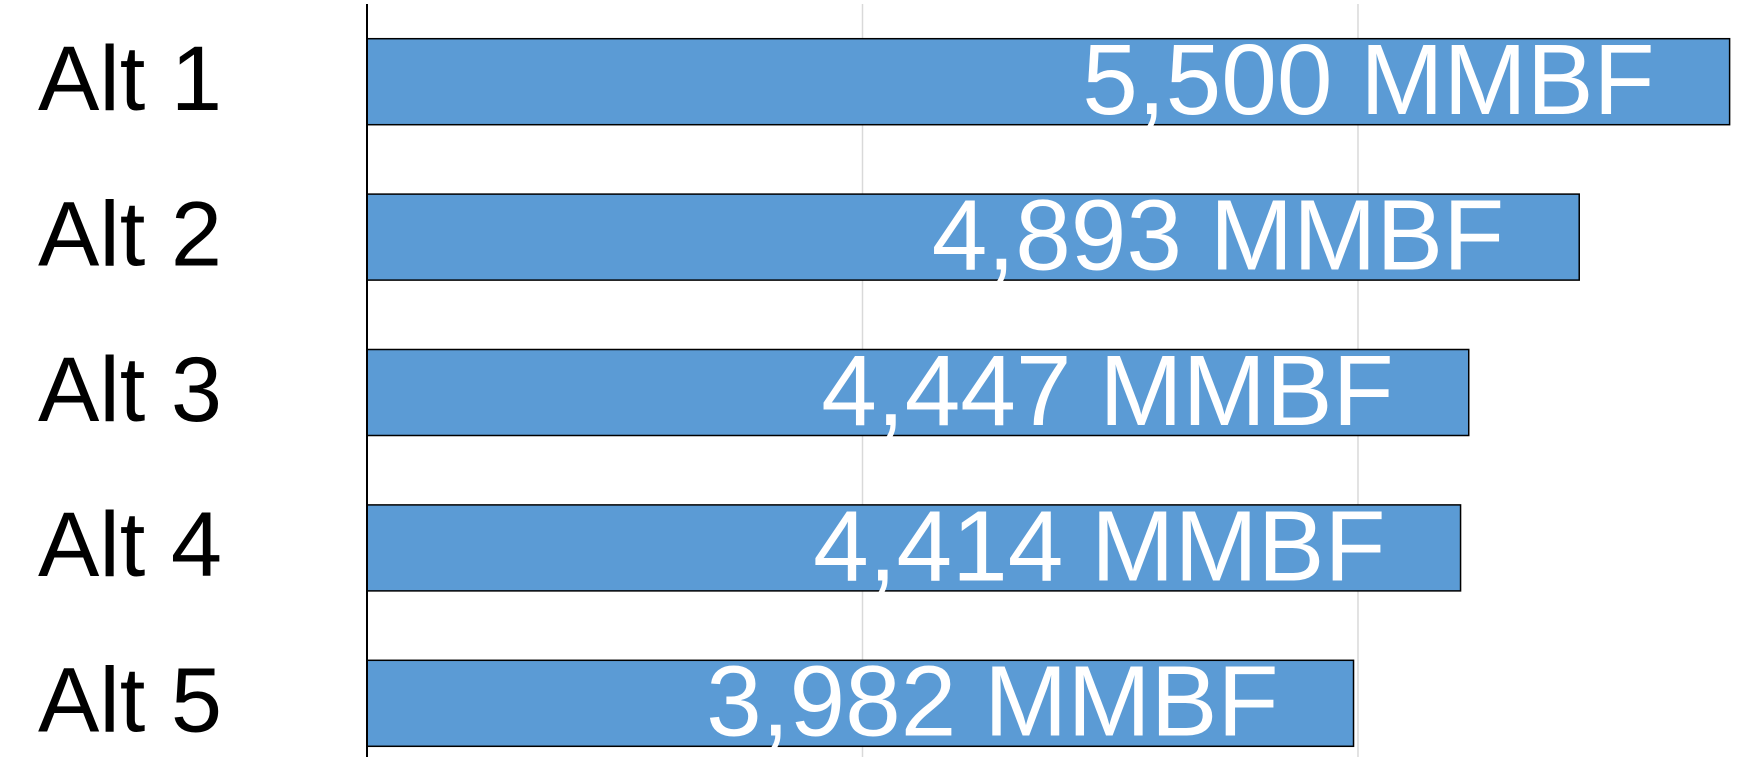 The image size is (1742, 757). Describe the element at coordinates (130, 701) in the screenshot. I see `y-tick-label: Alt 5` at that location.